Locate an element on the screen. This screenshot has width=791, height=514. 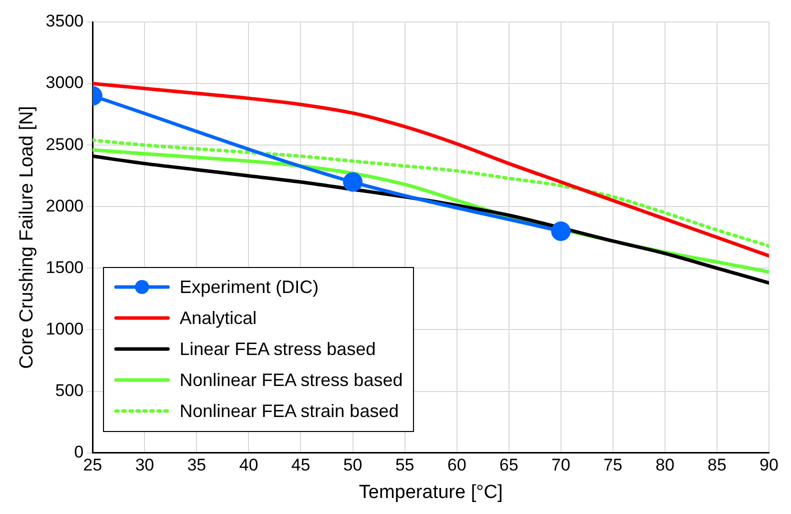
x-tick-label: 65 is located at coordinates (508, 465).